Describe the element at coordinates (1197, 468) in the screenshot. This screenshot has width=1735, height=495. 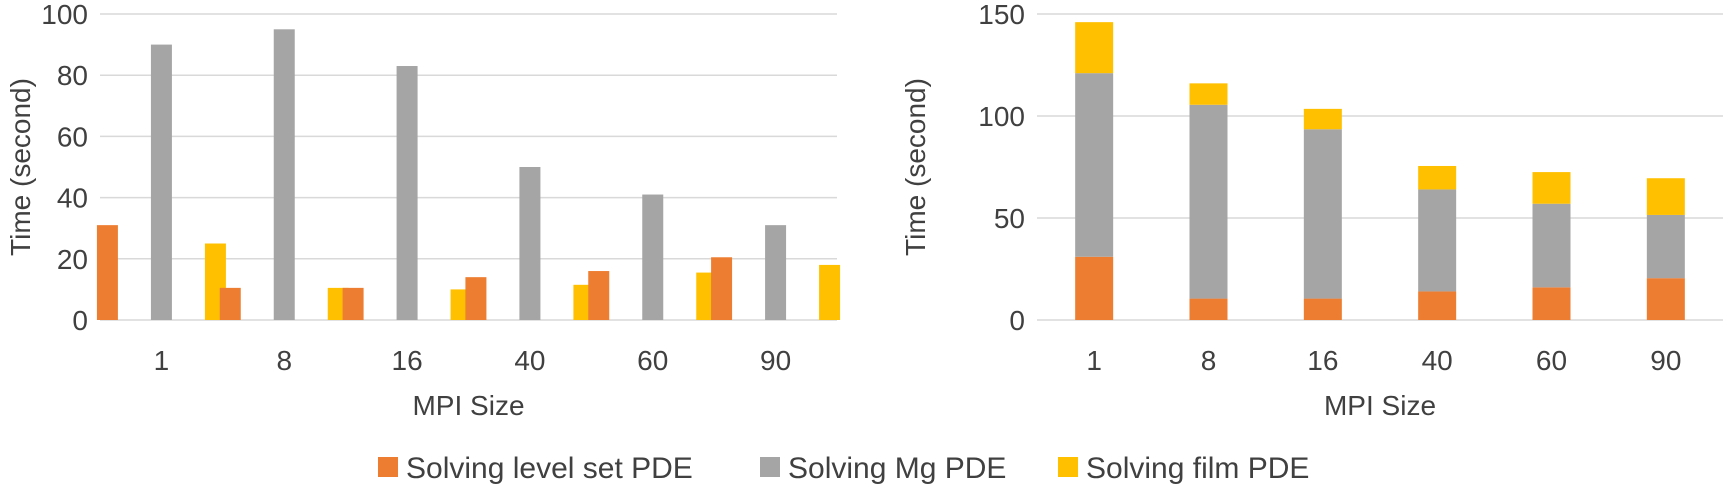
I see `legend-label: Solving film PDE` at that location.